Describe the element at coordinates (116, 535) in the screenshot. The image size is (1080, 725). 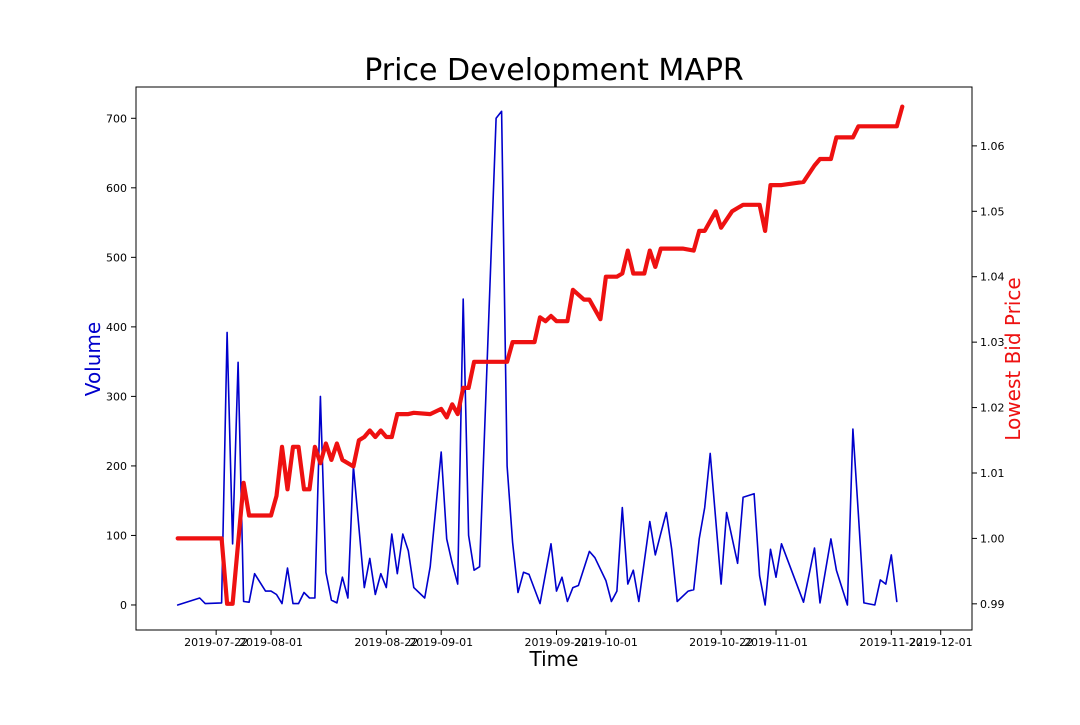
I see `left-tick-label: 100` at that location.